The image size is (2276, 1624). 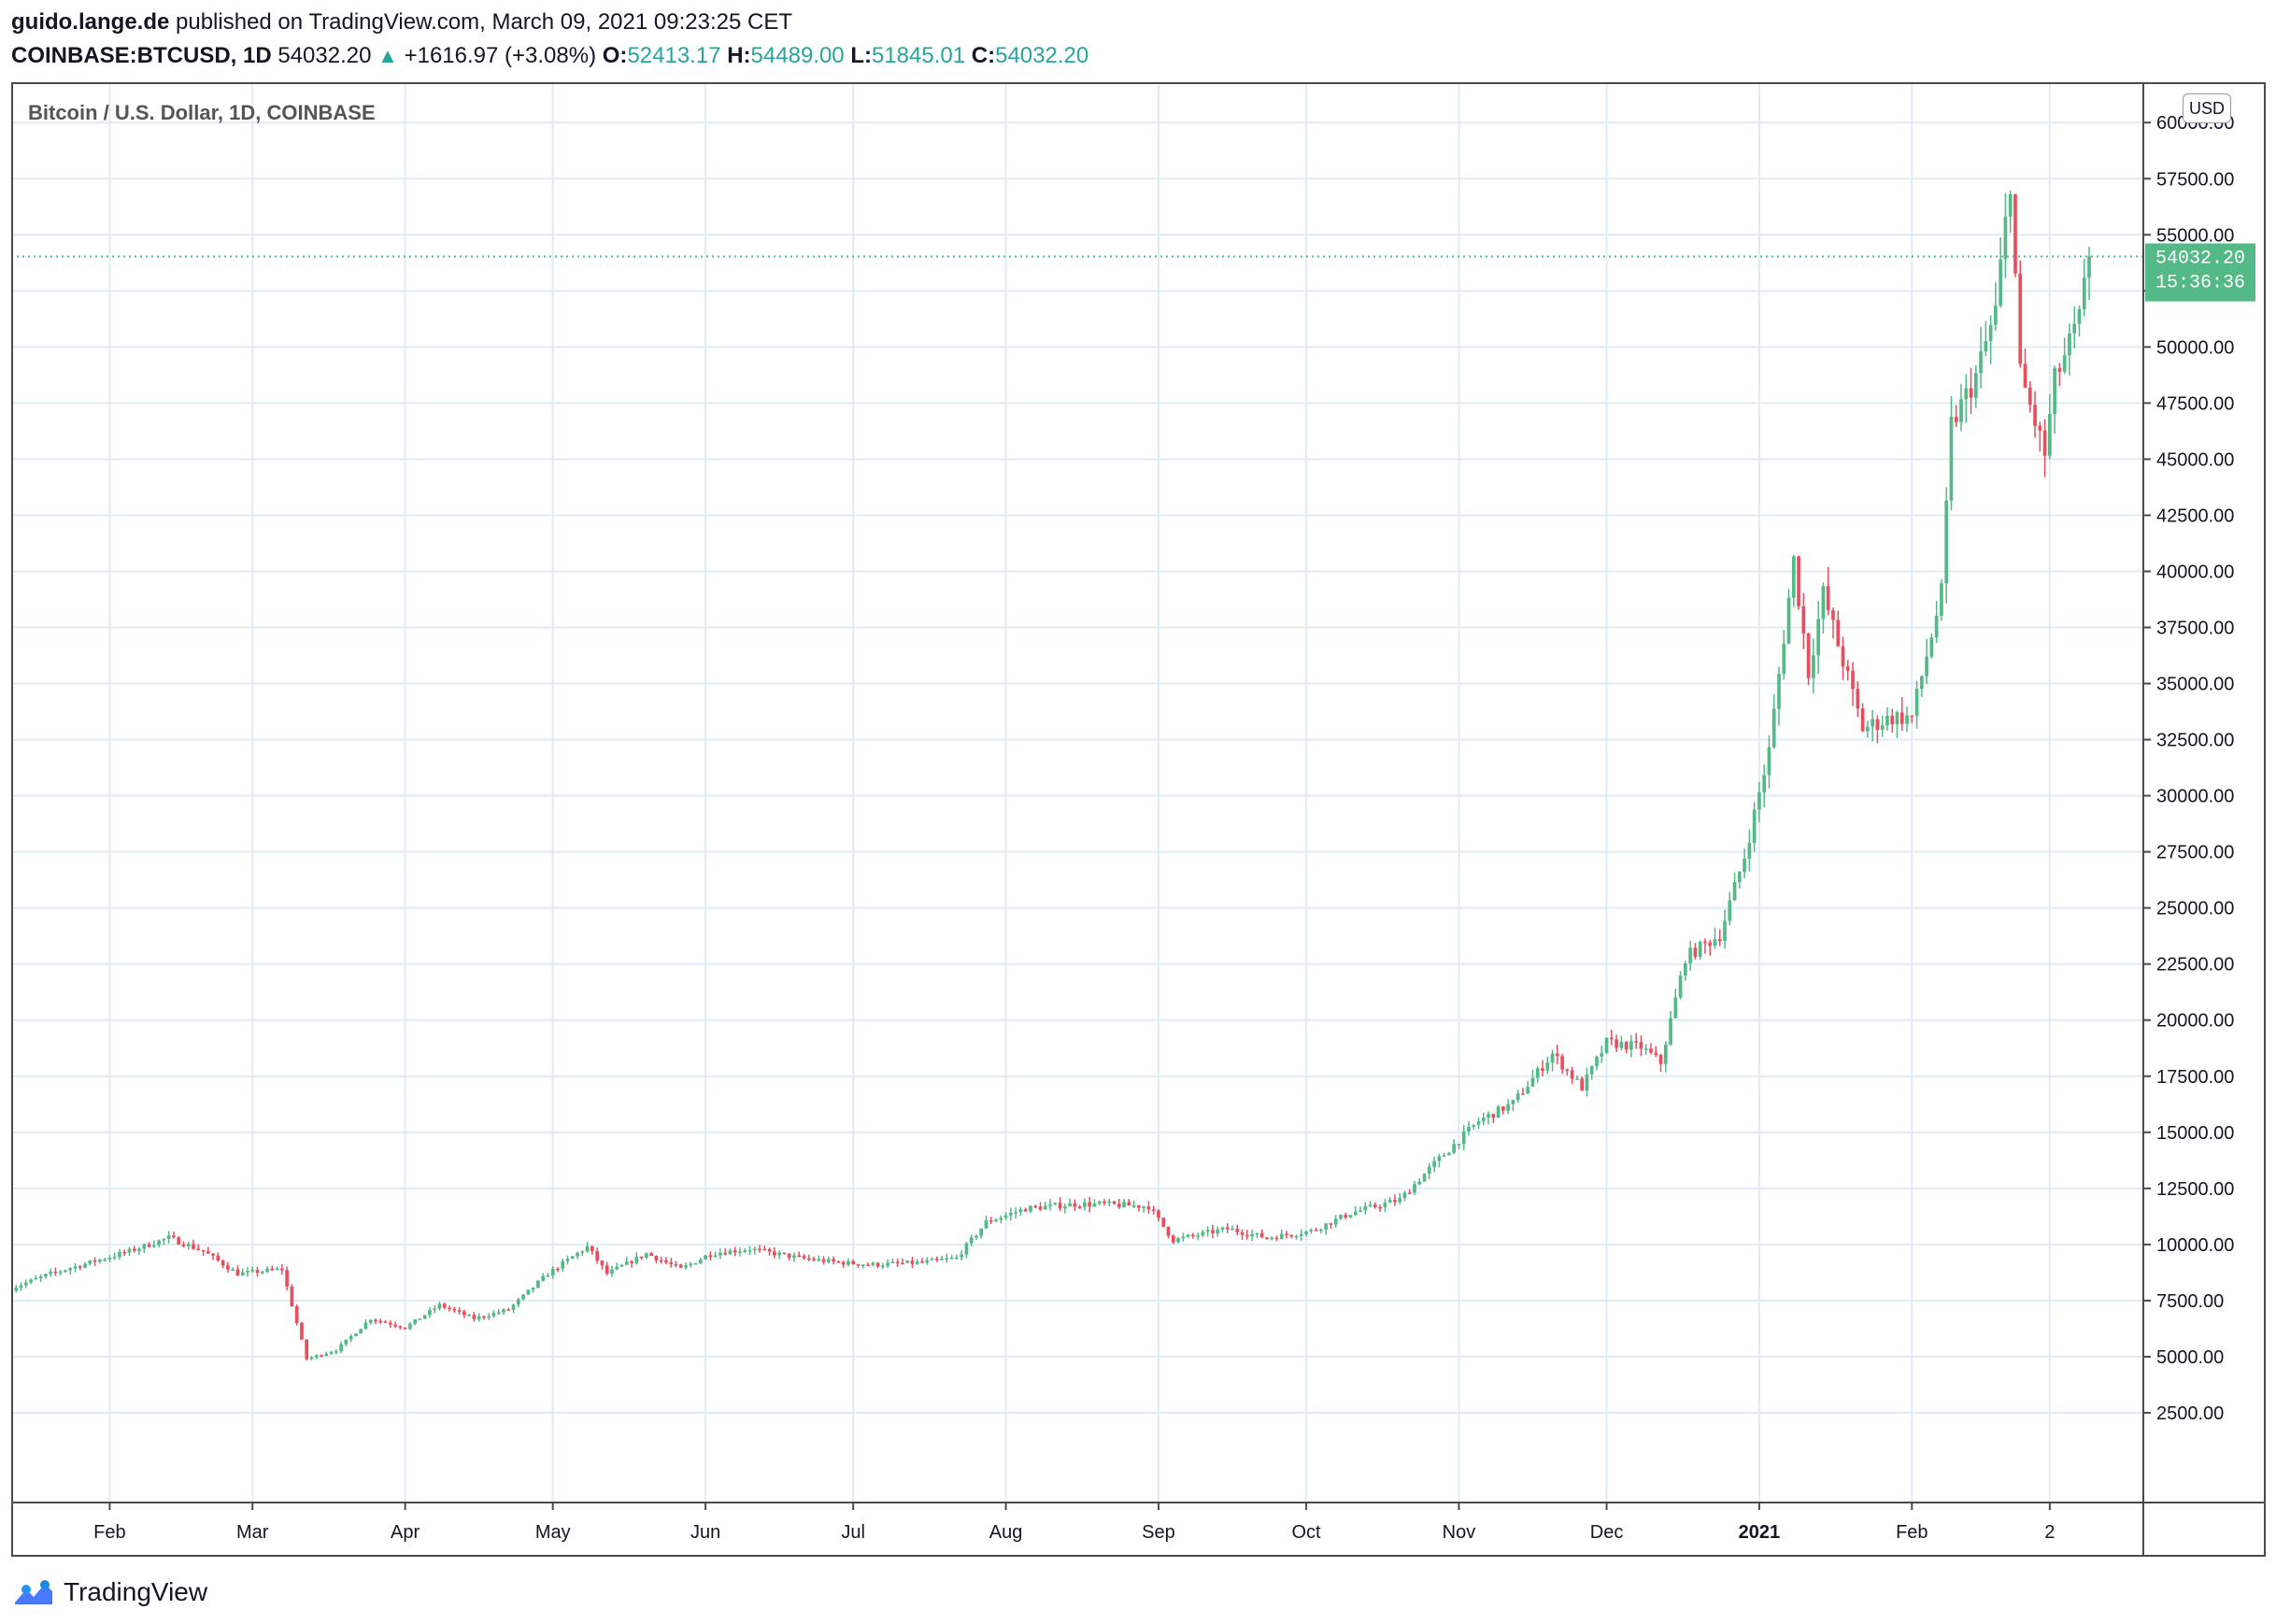 What do you see at coordinates (2049, 1532) in the screenshot?
I see `x-tick-label: 2` at bounding box center [2049, 1532].